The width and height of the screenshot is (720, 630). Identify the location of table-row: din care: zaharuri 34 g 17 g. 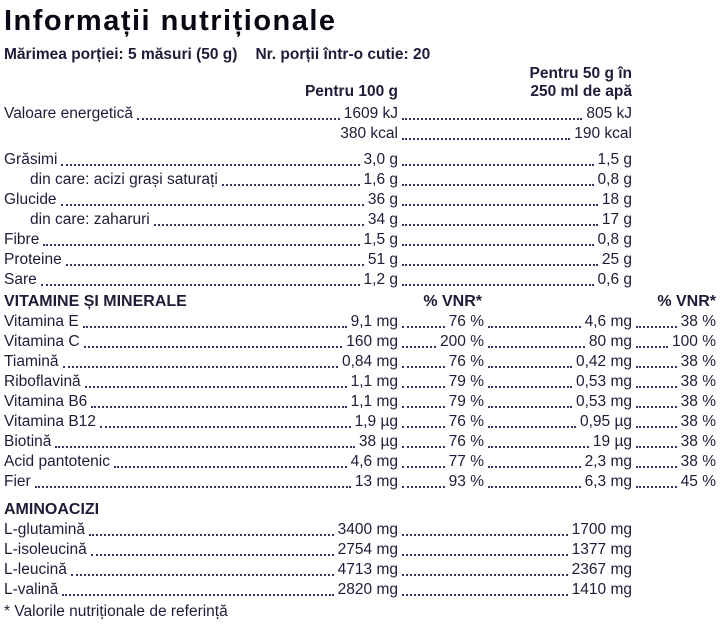
(360, 220).